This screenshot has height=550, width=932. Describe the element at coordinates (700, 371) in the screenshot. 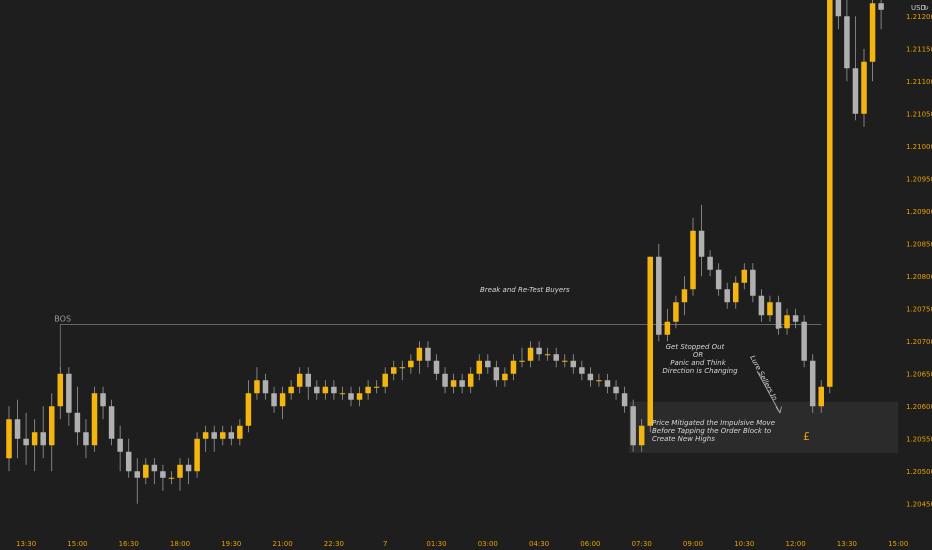

I see `stopped-out-line-4: Direction is Changing` at that location.